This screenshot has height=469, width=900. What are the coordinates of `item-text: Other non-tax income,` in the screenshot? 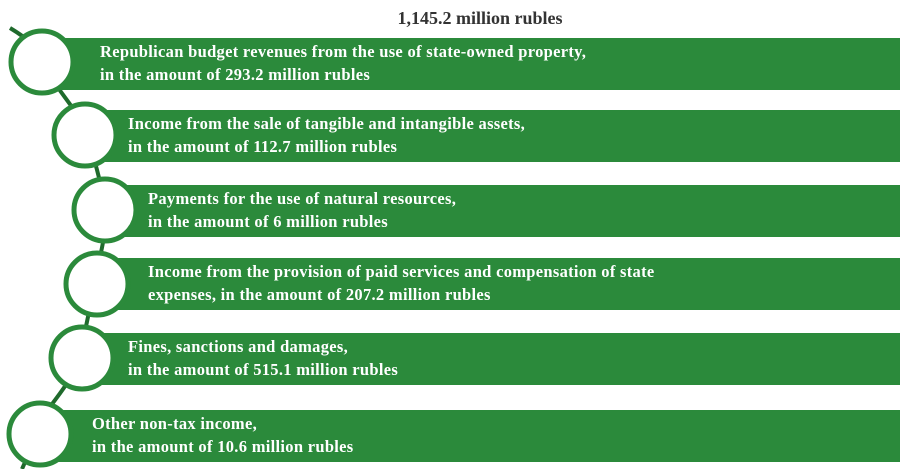 It's located at (174, 423).